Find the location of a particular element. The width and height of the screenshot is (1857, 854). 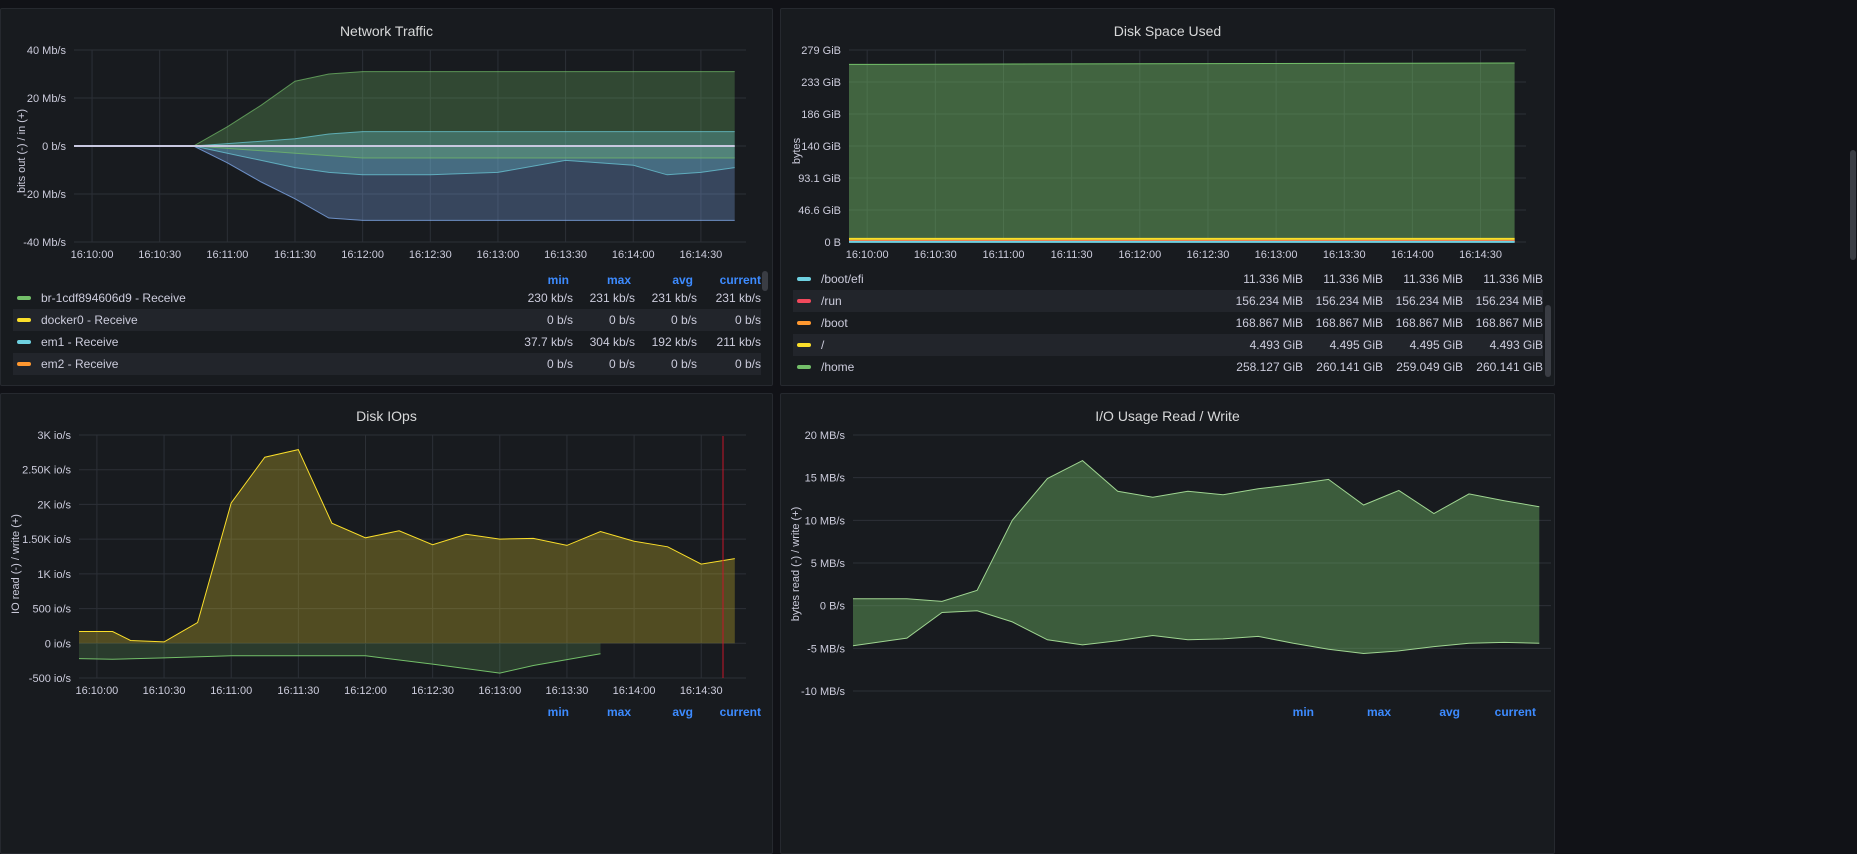

page-scrollbar is located at coordinates (1853, 205).